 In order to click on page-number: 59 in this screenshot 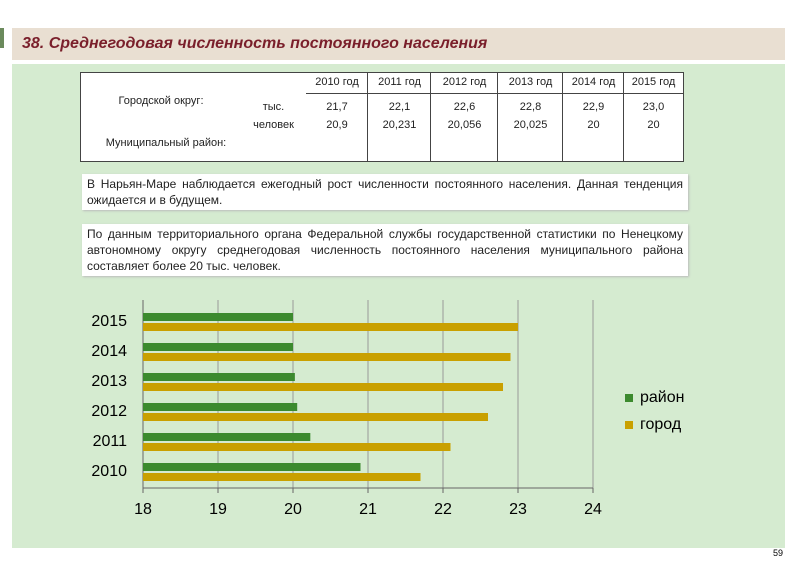, I will do `click(777, 553)`.